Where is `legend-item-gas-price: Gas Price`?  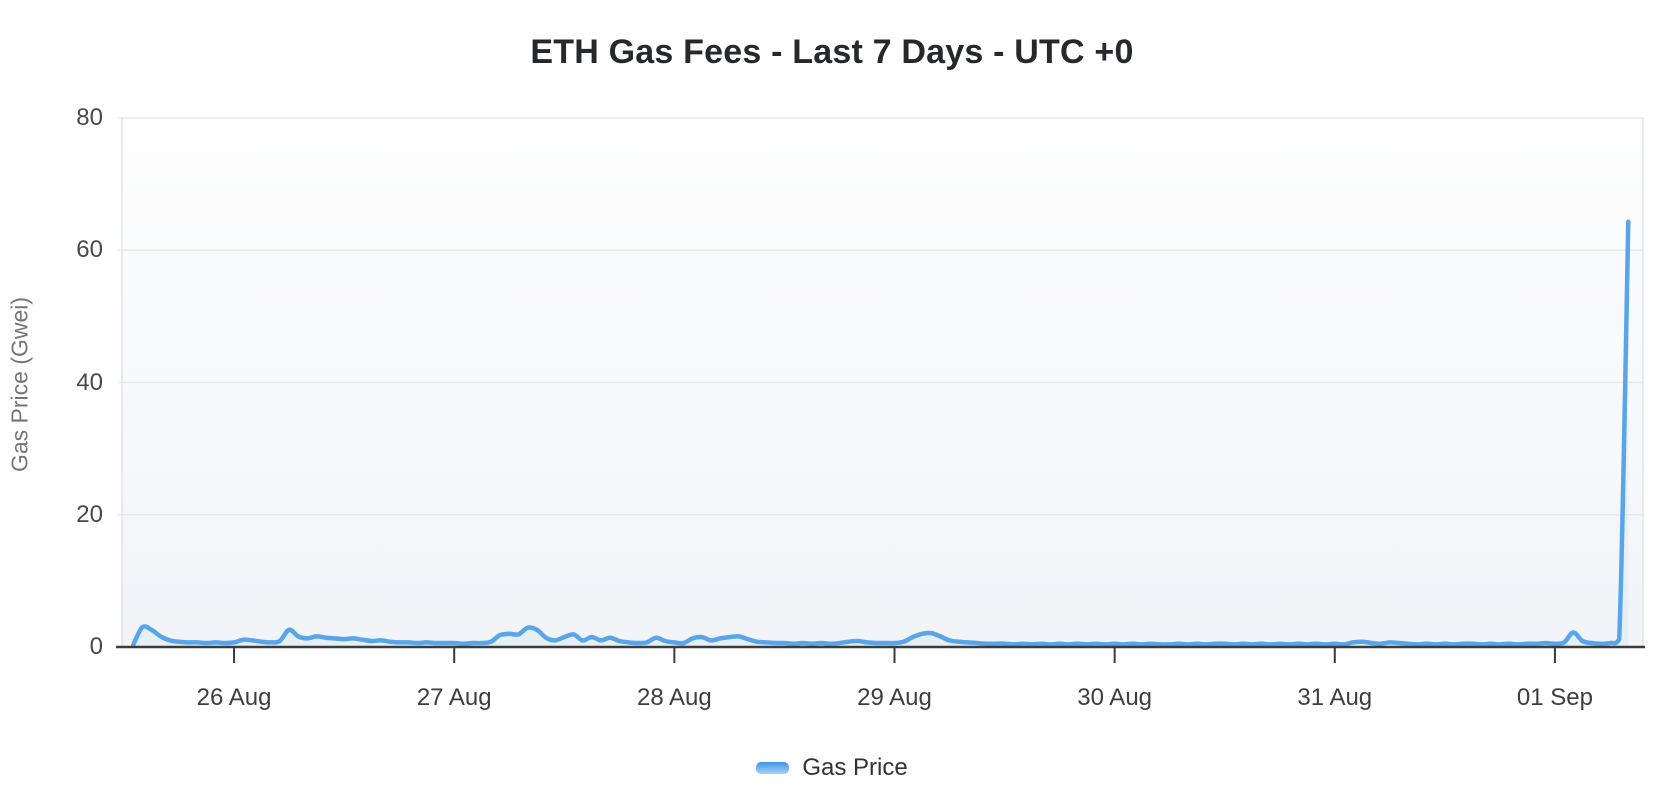 legend-item-gas-price: Gas Price is located at coordinates (832, 768).